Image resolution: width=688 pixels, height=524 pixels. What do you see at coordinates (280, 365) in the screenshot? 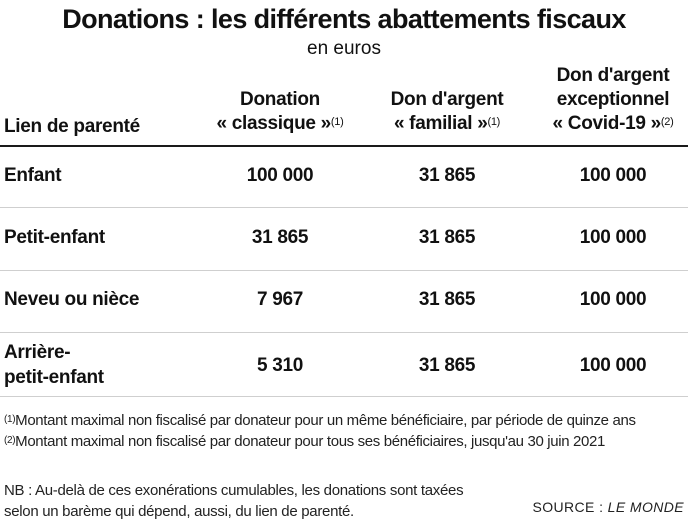
I see `row-value-classique: 5 310` at bounding box center [280, 365].